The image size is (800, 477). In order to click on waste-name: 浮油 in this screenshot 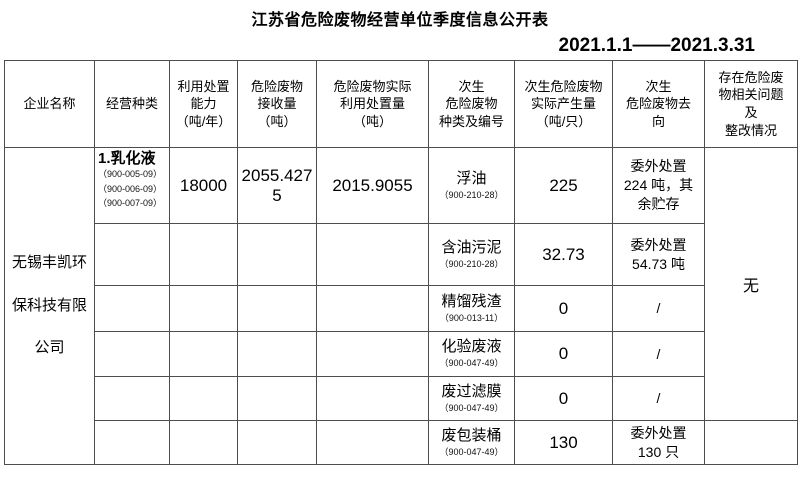, I will do `click(471, 178)`.